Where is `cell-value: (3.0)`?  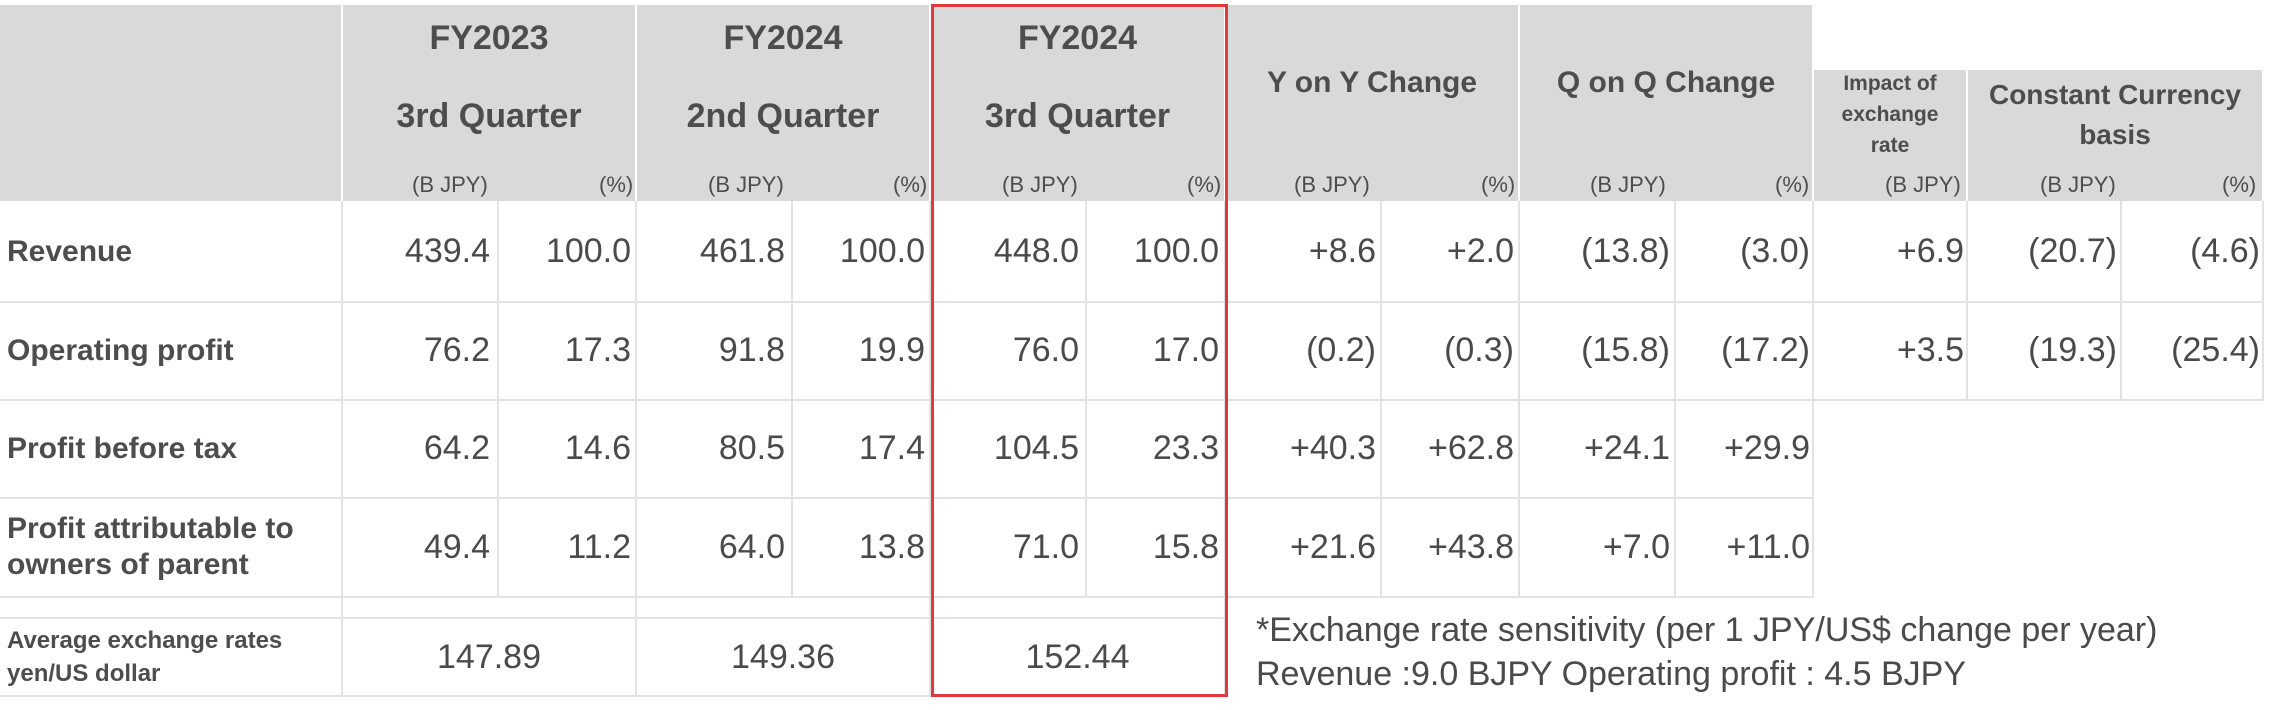 cell-value: (3.0) is located at coordinates (1775, 251).